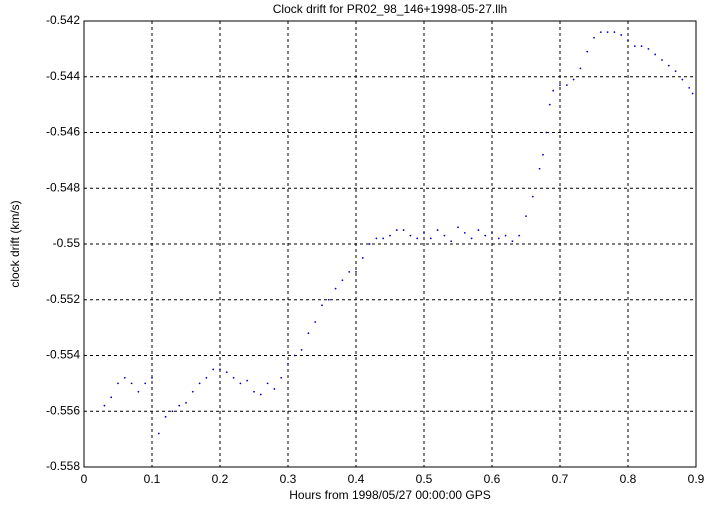 This screenshot has width=721, height=505. What do you see at coordinates (152, 479) in the screenshot?
I see `x-tick-label: 0.1` at bounding box center [152, 479].